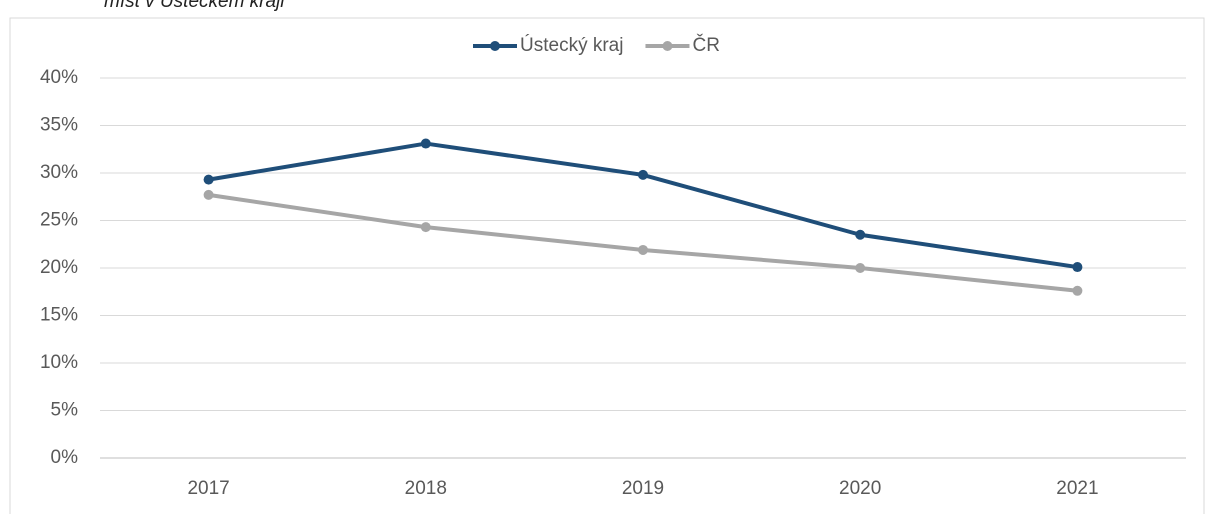 This screenshot has width=1208, height=519. What do you see at coordinates (59, 362) in the screenshot?
I see `y-tick-label: 10%` at bounding box center [59, 362].